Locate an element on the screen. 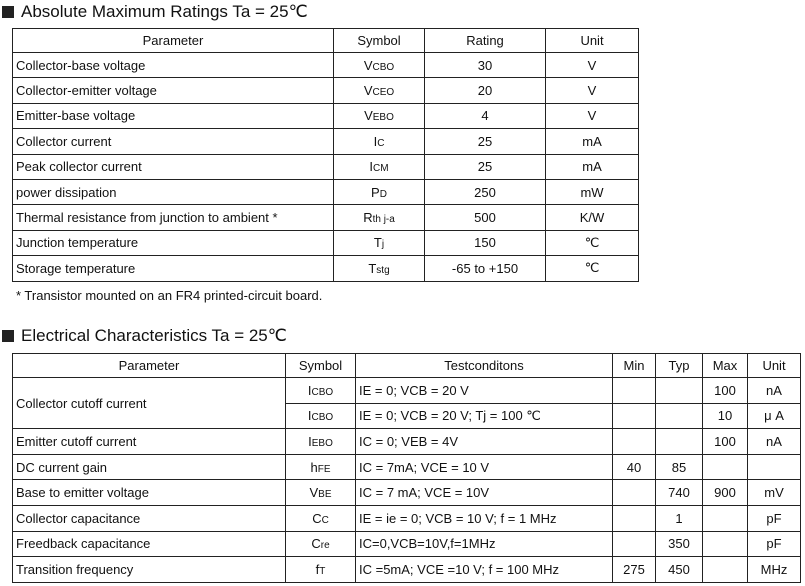 The image size is (805, 586). parameter-cell: Transition frequency is located at coordinates (149, 569).